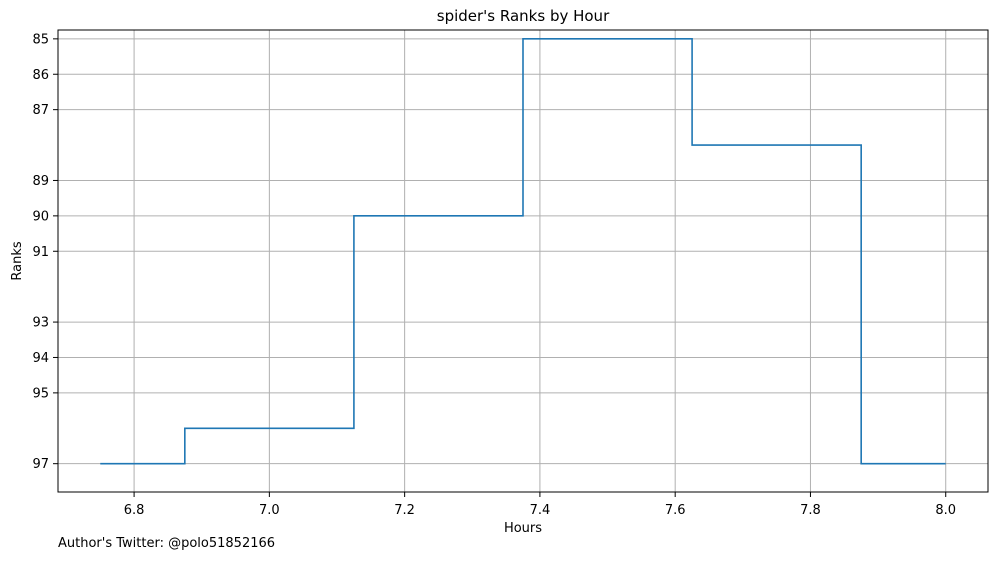  What do you see at coordinates (40, 464) in the screenshot?
I see `y-tick-label: 97` at bounding box center [40, 464].